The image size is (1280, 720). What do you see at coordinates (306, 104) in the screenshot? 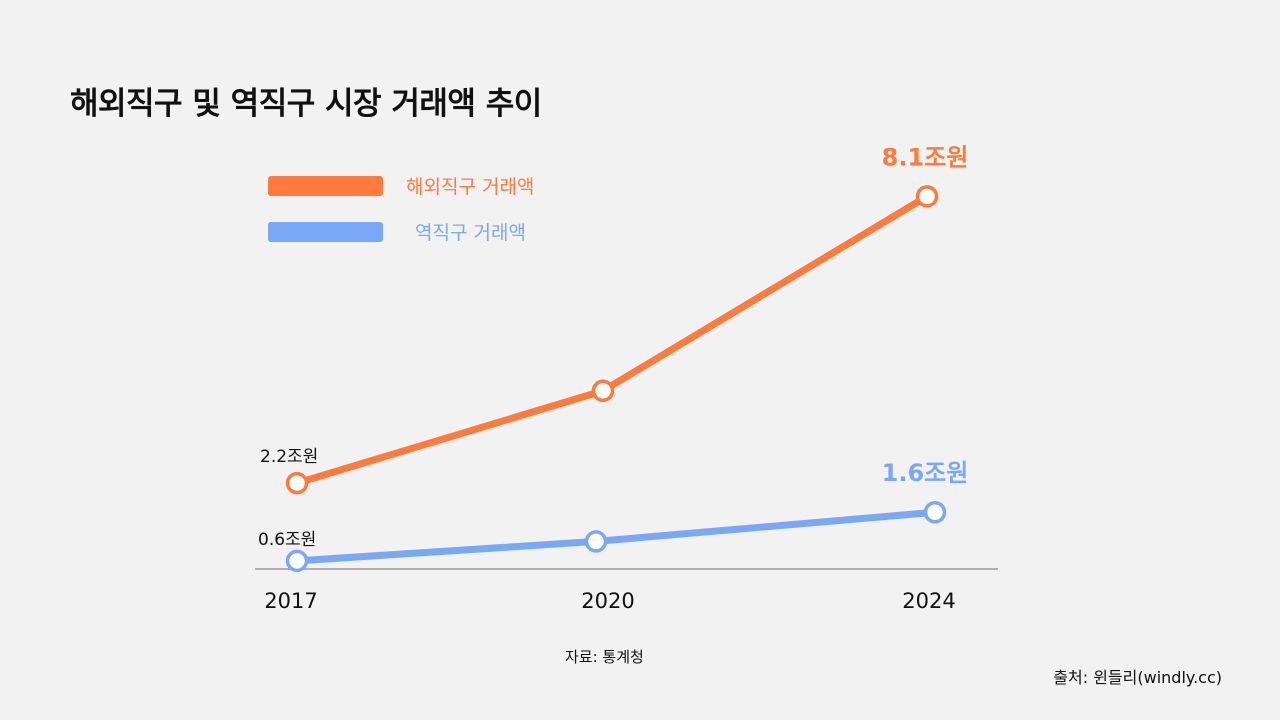
I see `chart-title: 해외직구 및 역직구 시장 거래액 추이` at bounding box center [306, 104].